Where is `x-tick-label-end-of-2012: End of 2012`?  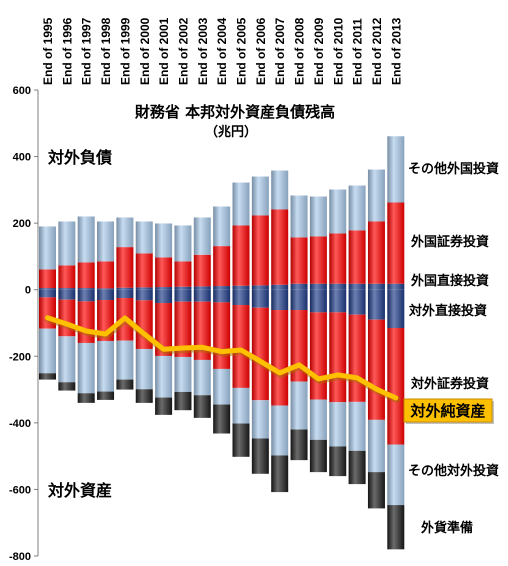 x-tick-label-end-of-2012: End of 2012 is located at coordinates (377, 51).